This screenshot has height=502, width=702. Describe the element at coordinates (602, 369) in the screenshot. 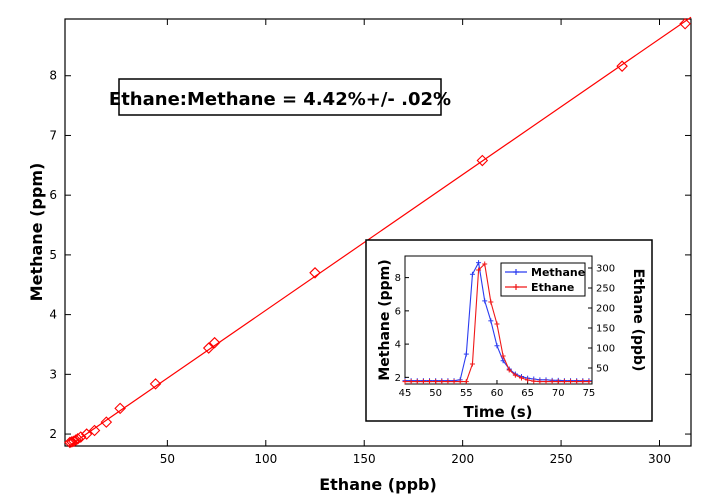

I see `inset-y2-tick-label: 50` at that location.